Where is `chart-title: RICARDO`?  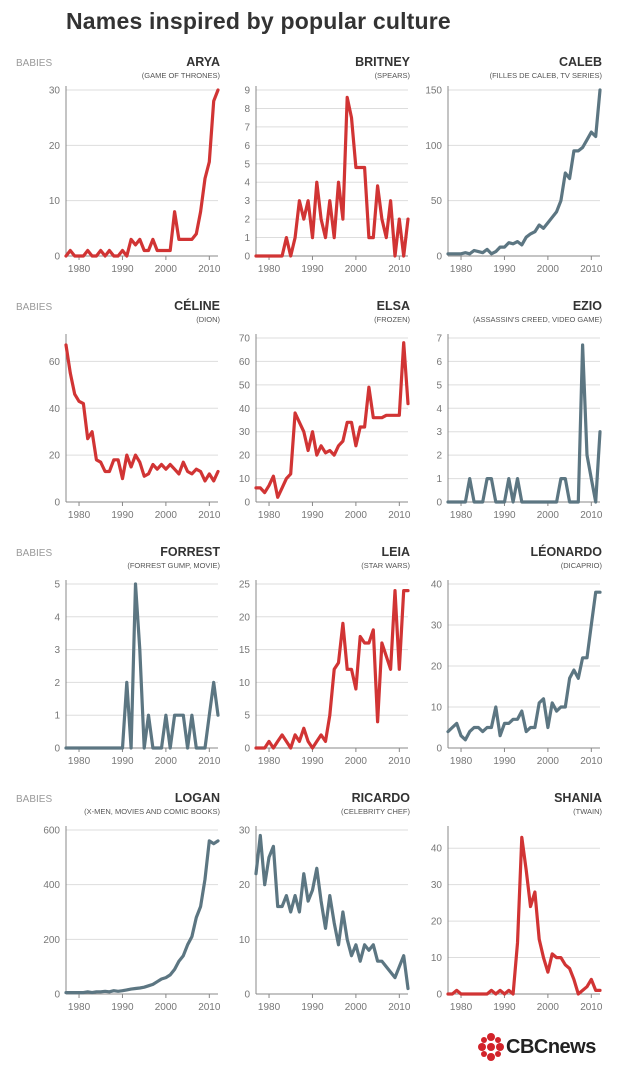
chart-title: RICARDO is located at coordinates (381, 798).